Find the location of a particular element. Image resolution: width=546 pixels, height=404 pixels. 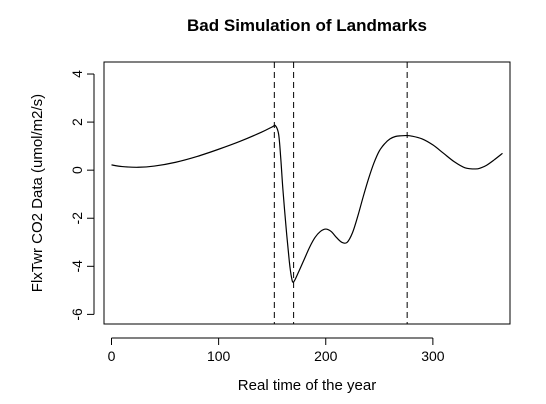

y-tick-label: -2 is located at coordinates (77, 218).